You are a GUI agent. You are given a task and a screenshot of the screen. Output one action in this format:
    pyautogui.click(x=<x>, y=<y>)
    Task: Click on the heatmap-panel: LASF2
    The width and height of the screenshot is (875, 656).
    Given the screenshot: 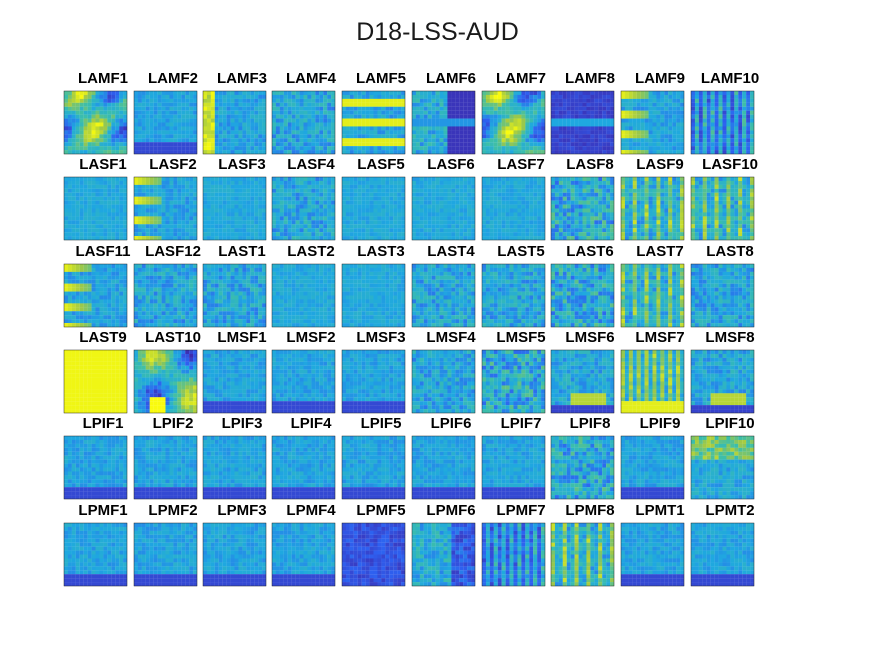 What is the action you would take?
    pyautogui.click(x=173, y=203)
    